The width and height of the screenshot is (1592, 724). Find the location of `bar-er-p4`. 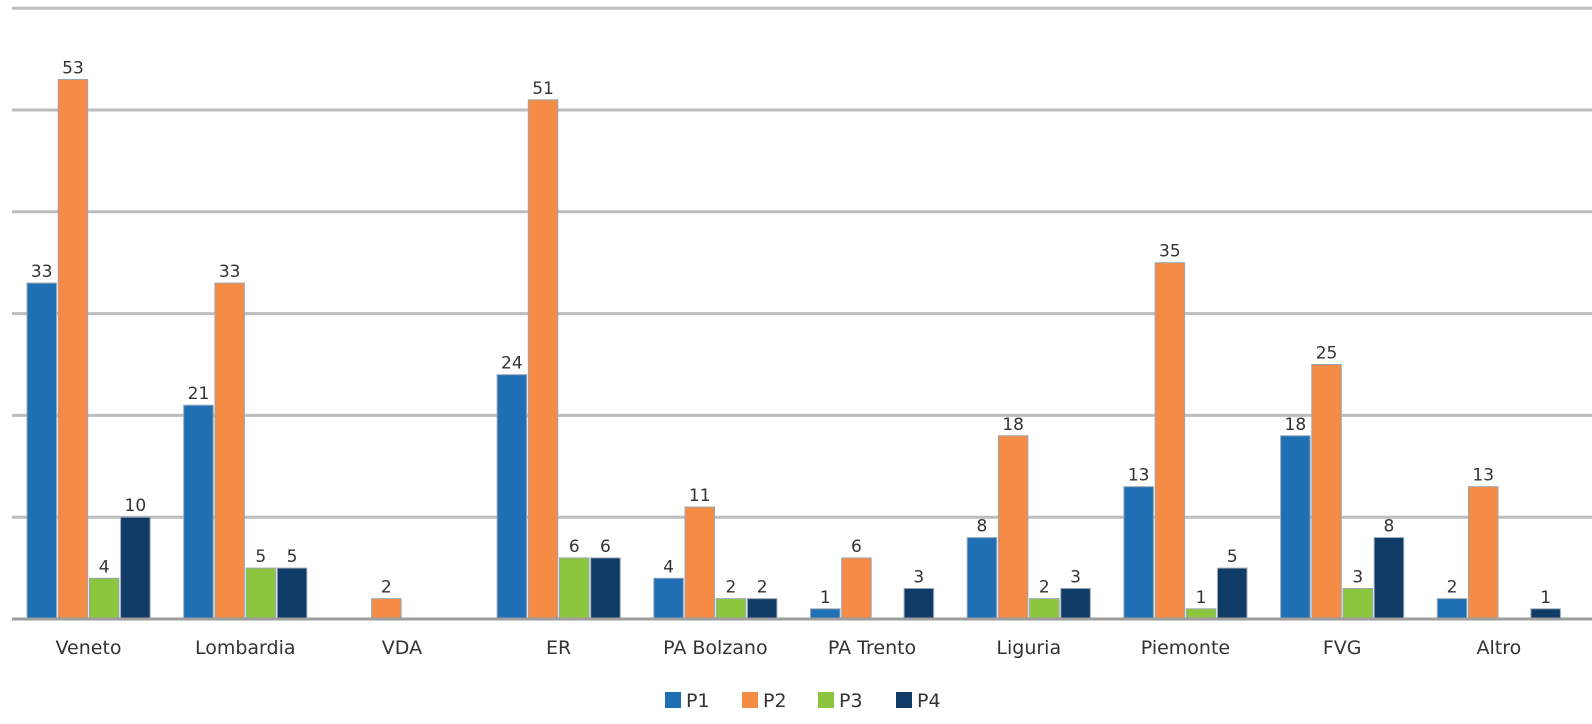

bar-er-p4 is located at coordinates (605, 588).